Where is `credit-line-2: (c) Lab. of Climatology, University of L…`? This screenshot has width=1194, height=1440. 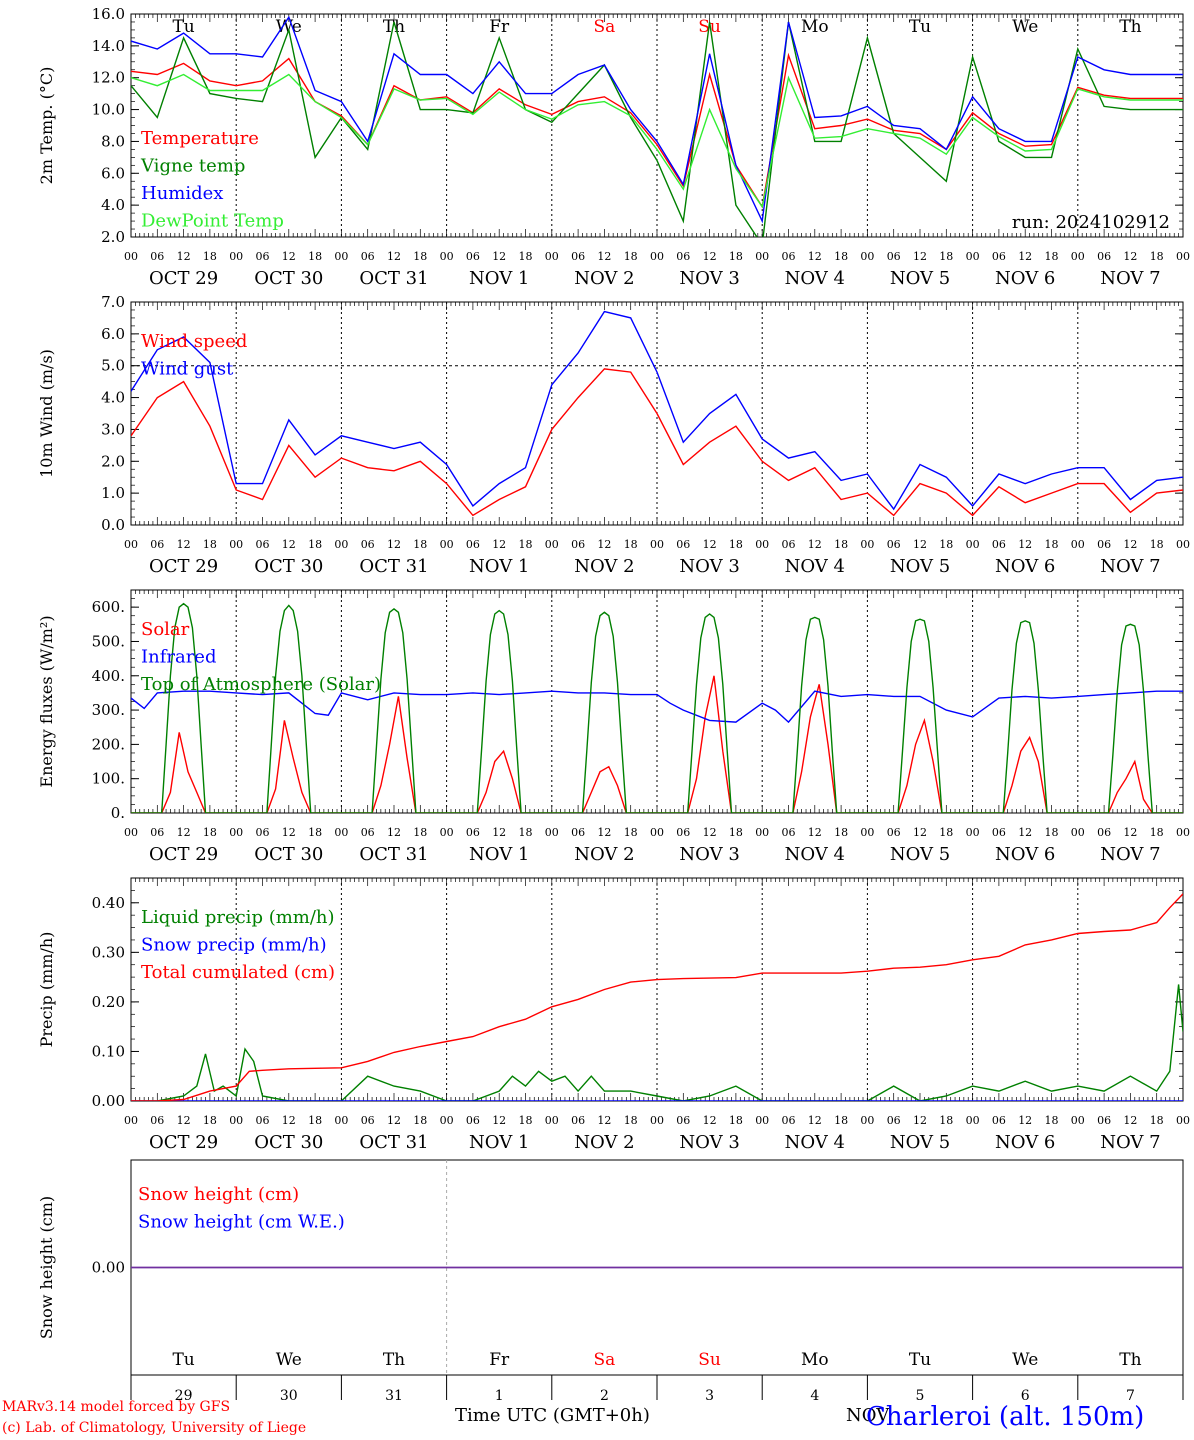 credit-line-2: (c) Lab. of Climatology, University of L… is located at coordinates (154, 1428).